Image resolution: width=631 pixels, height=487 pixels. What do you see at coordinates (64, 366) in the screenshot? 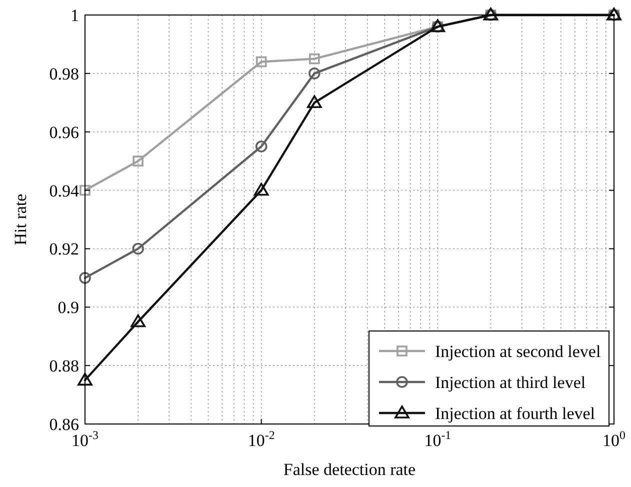
I see `y-tick-label: 0.88` at bounding box center [64, 366].